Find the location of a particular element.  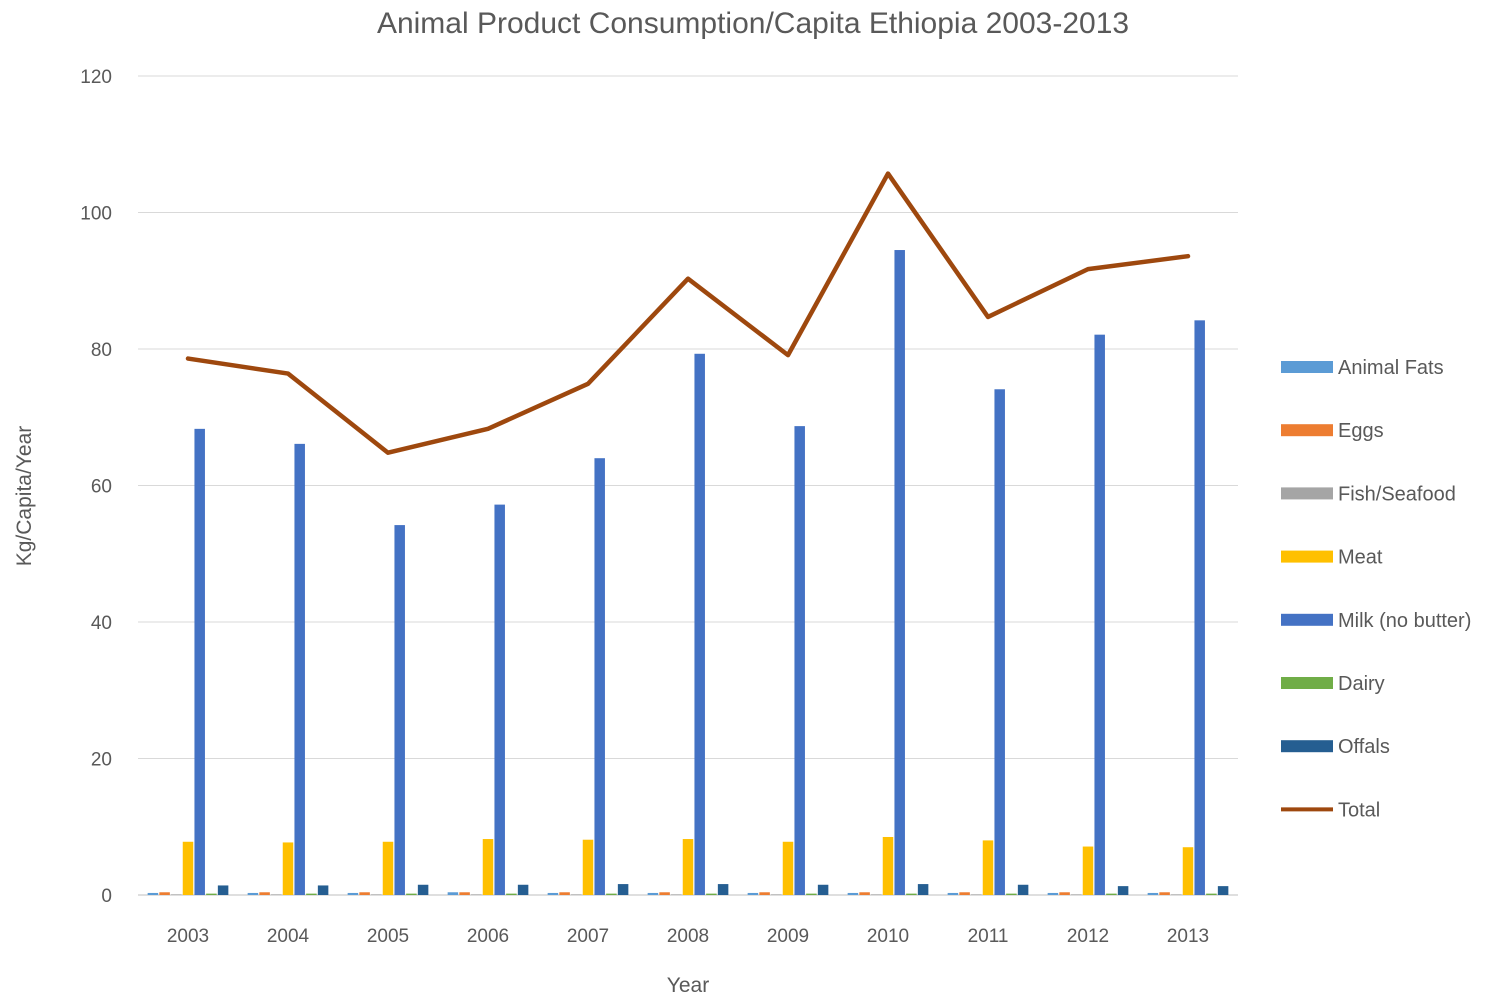

y-tick-label: 100 is located at coordinates (96, 214).